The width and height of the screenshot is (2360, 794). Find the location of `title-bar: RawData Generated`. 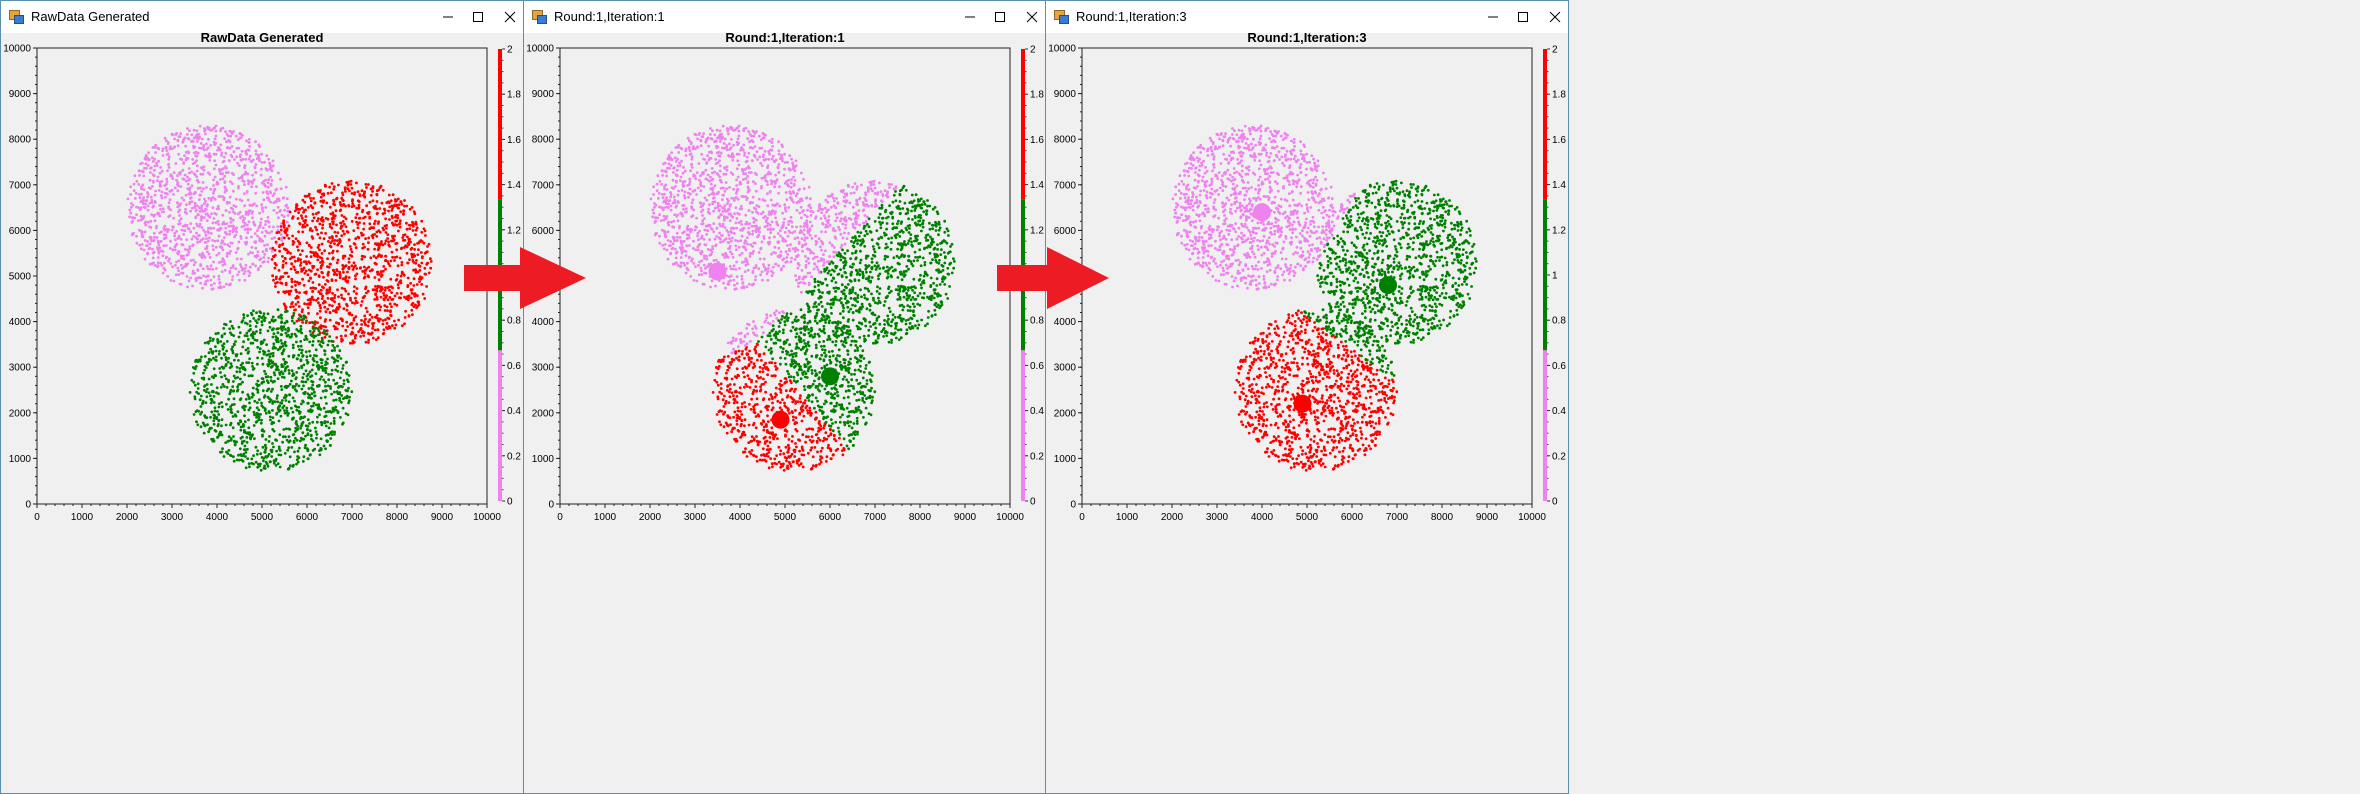

title-bar: RawData Generated is located at coordinates (262, 17).